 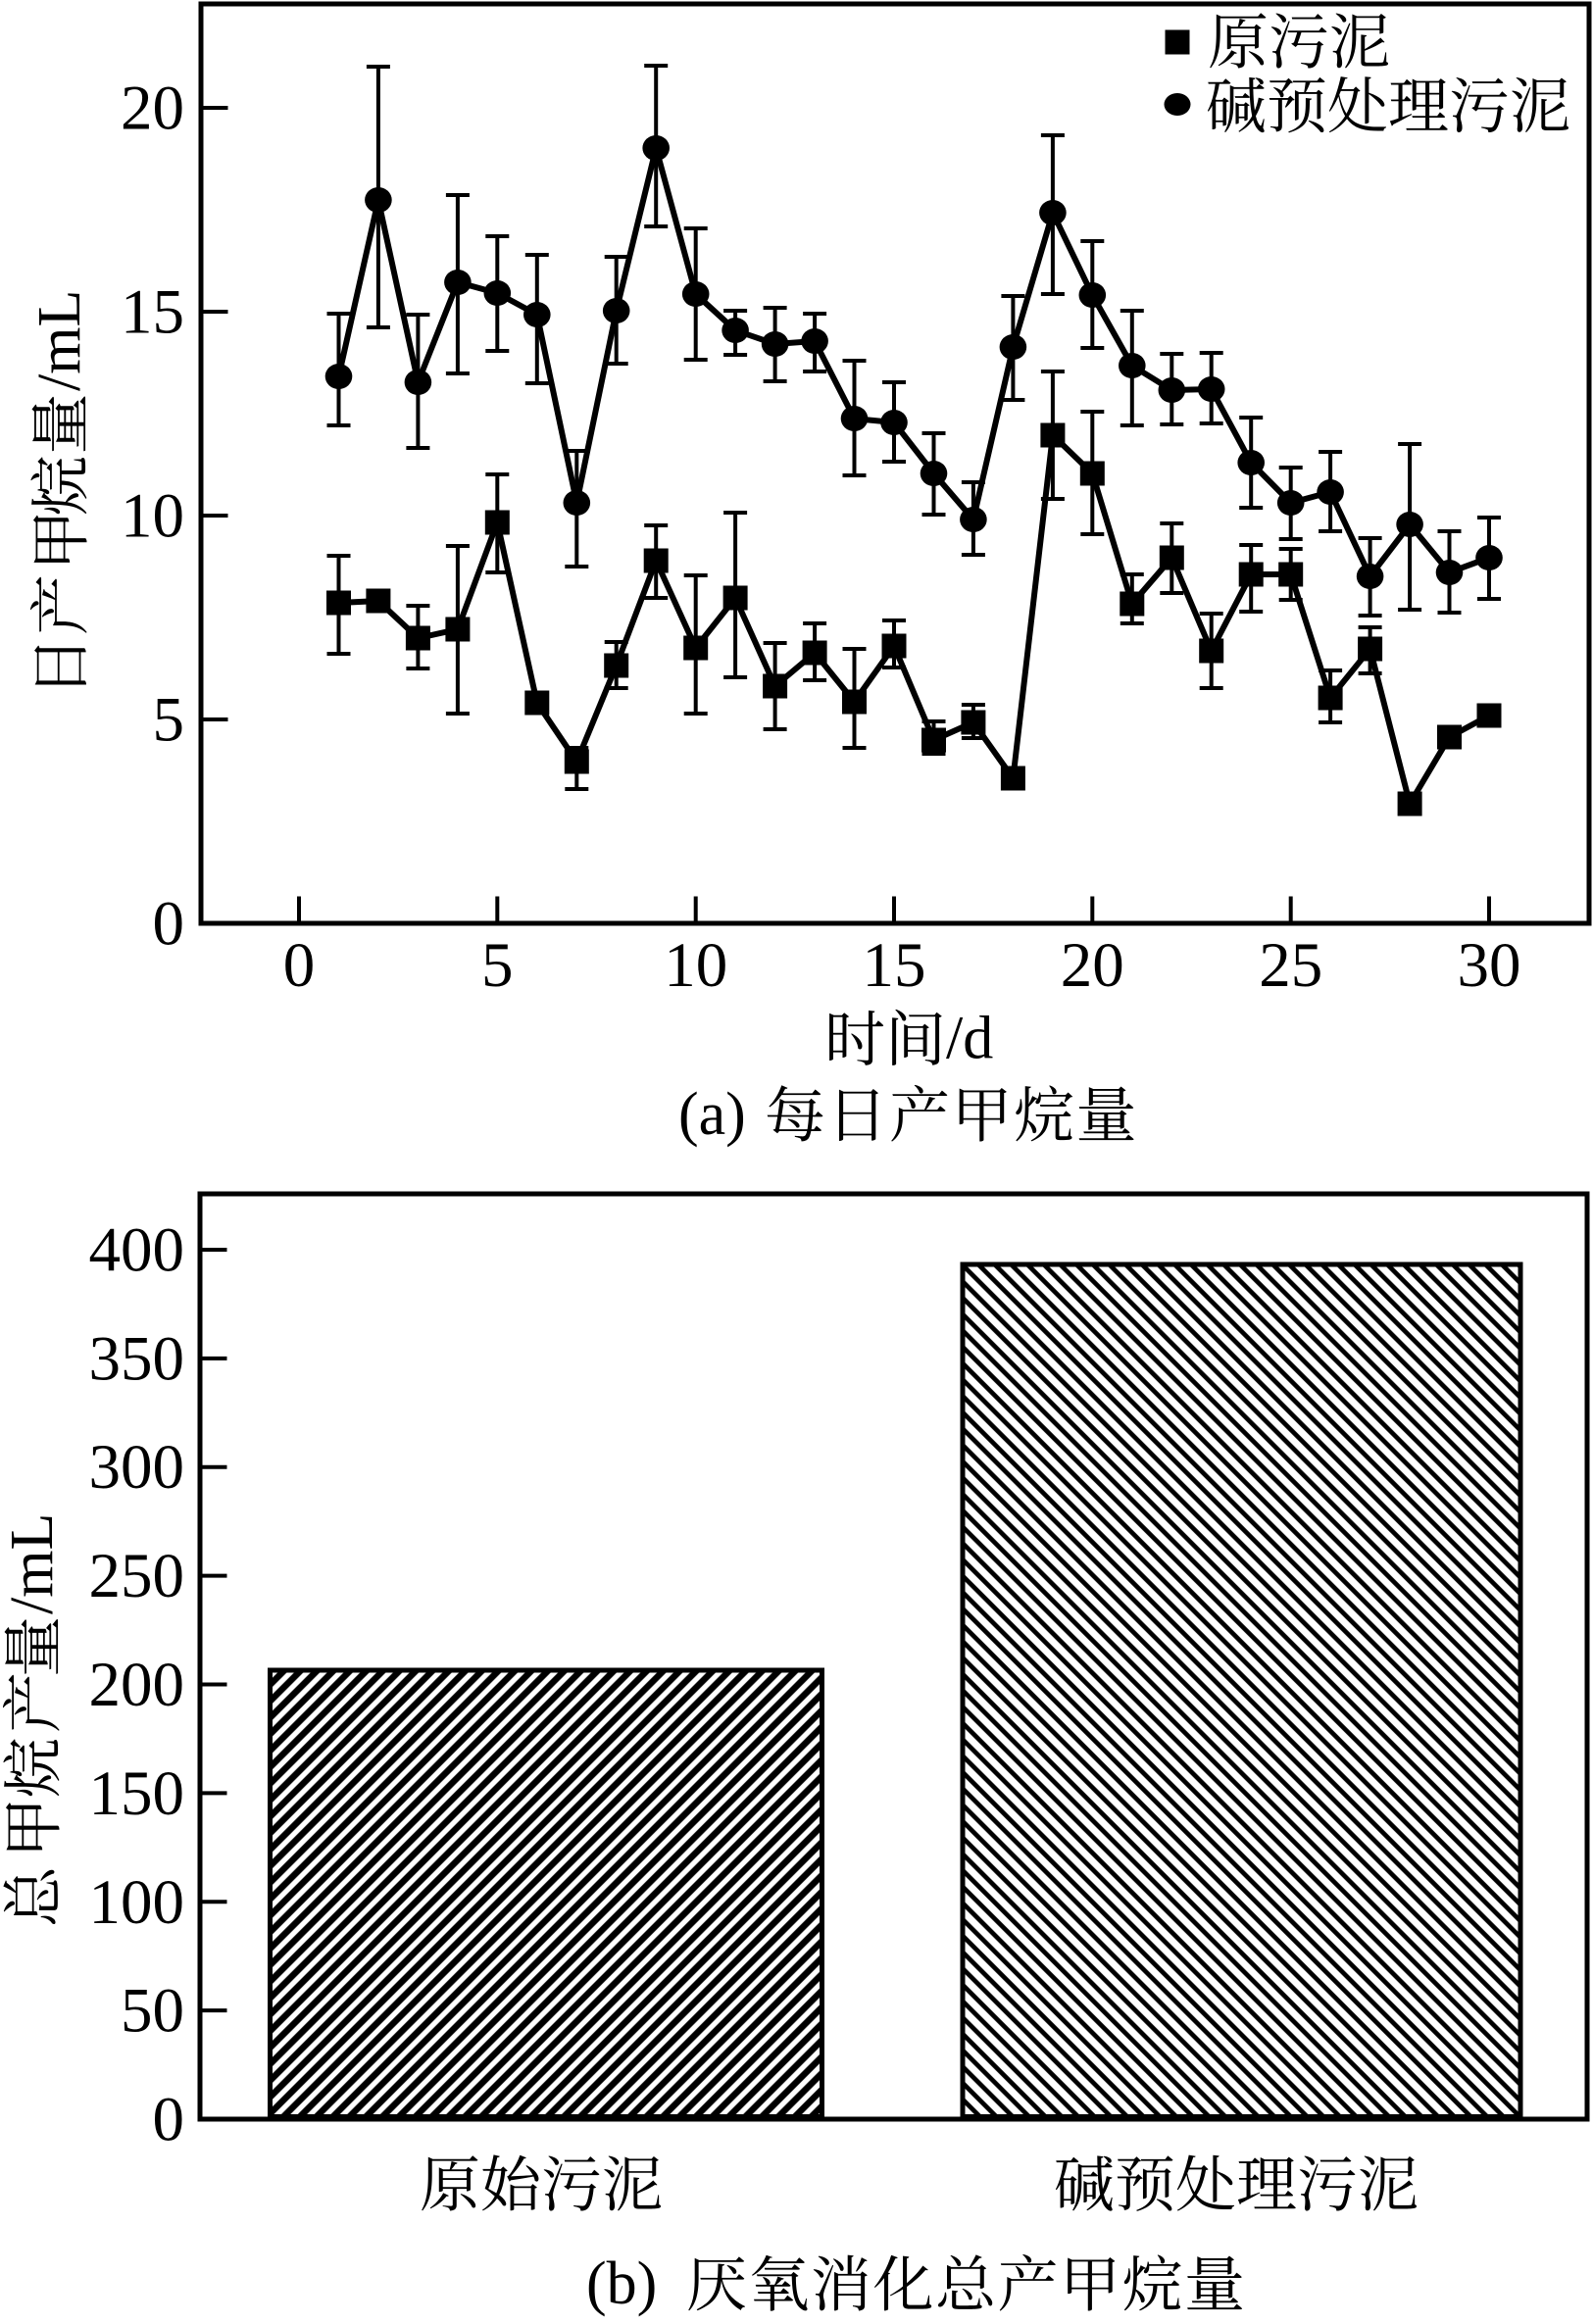 What do you see at coordinates (137, 1358) in the screenshot?
I see `svg-text: 350` at bounding box center [137, 1358].